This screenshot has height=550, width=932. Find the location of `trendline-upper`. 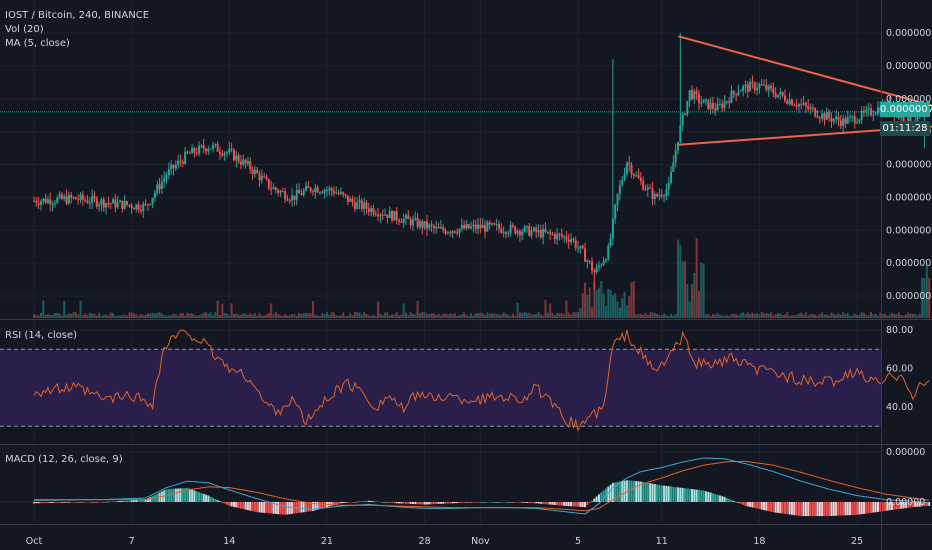

trendline-upper is located at coordinates (805, 80).